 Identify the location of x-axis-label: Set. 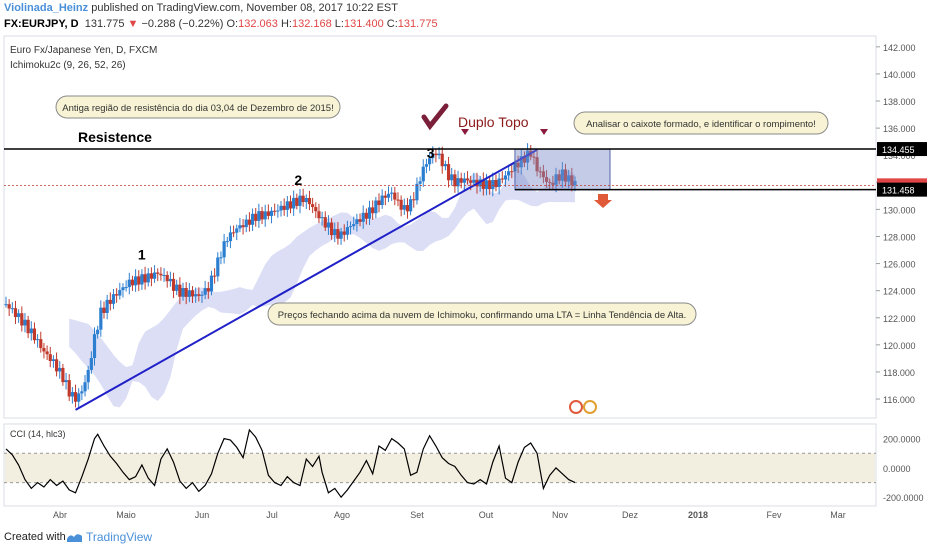
(417, 515).